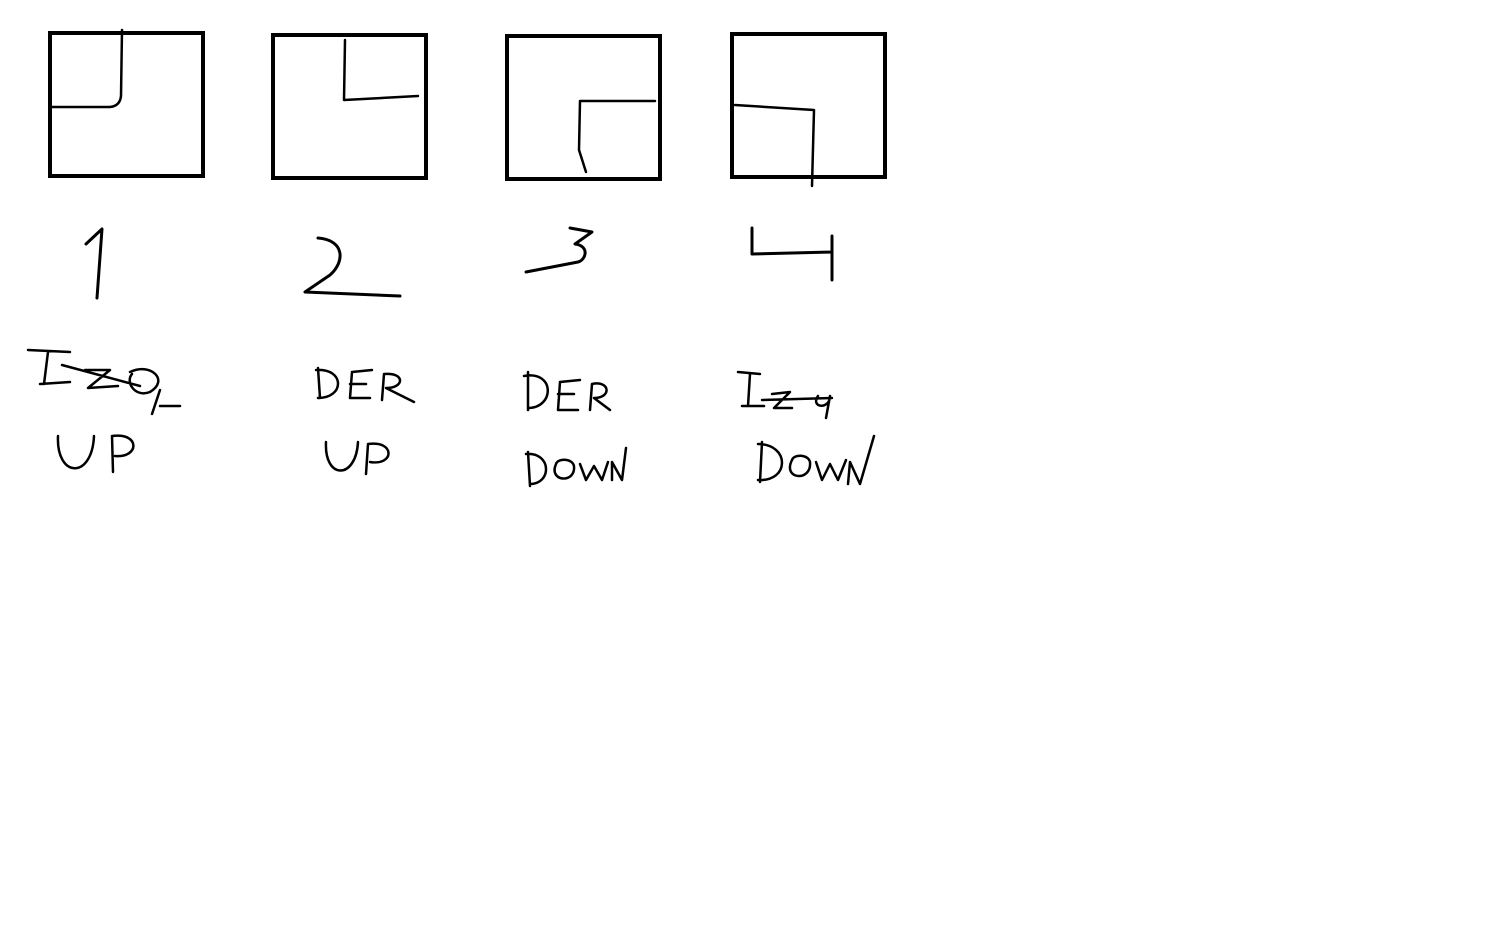 Image resolution: width=1503 pixels, height=945 pixels. What do you see at coordinates (126, 104) in the screenshot?
I see `panel-1-square` at bounding box center [126, 104].